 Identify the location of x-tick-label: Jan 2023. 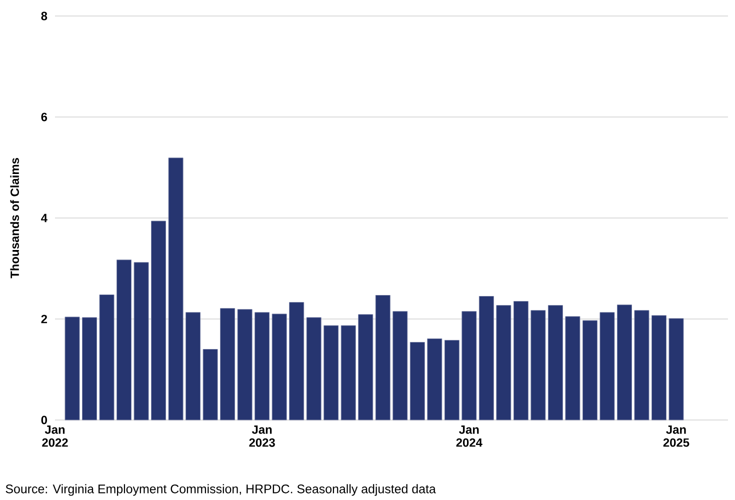
(262, 436).